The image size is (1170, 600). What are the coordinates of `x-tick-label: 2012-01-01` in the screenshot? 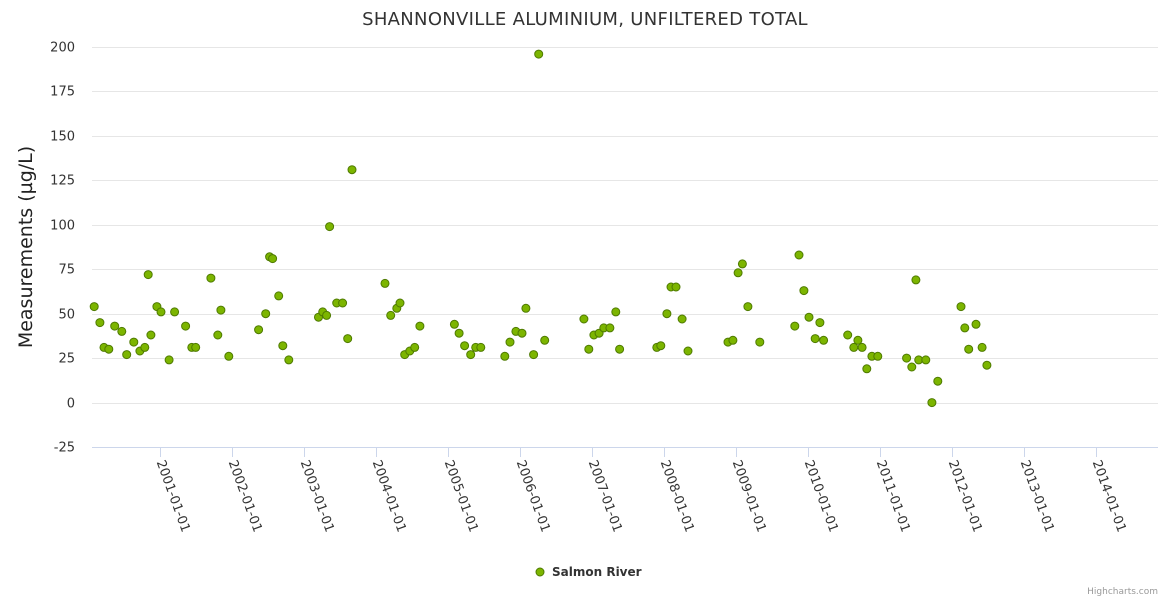 It's located at (965, 496).